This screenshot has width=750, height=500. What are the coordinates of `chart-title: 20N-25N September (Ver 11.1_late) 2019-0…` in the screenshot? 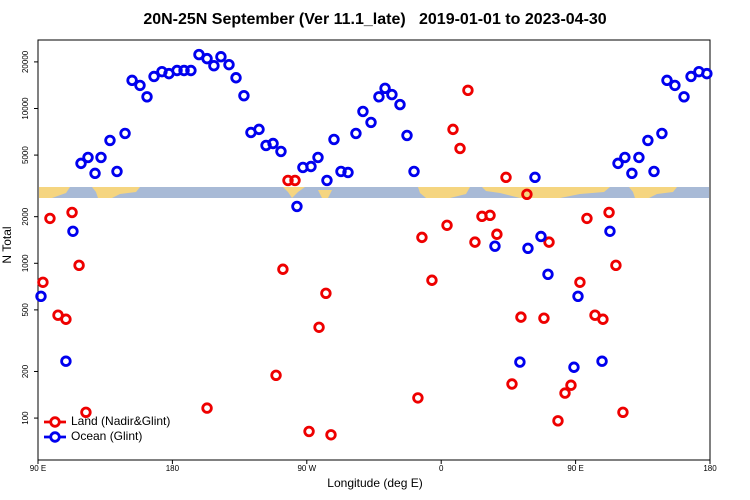 It's located at (374, 19).